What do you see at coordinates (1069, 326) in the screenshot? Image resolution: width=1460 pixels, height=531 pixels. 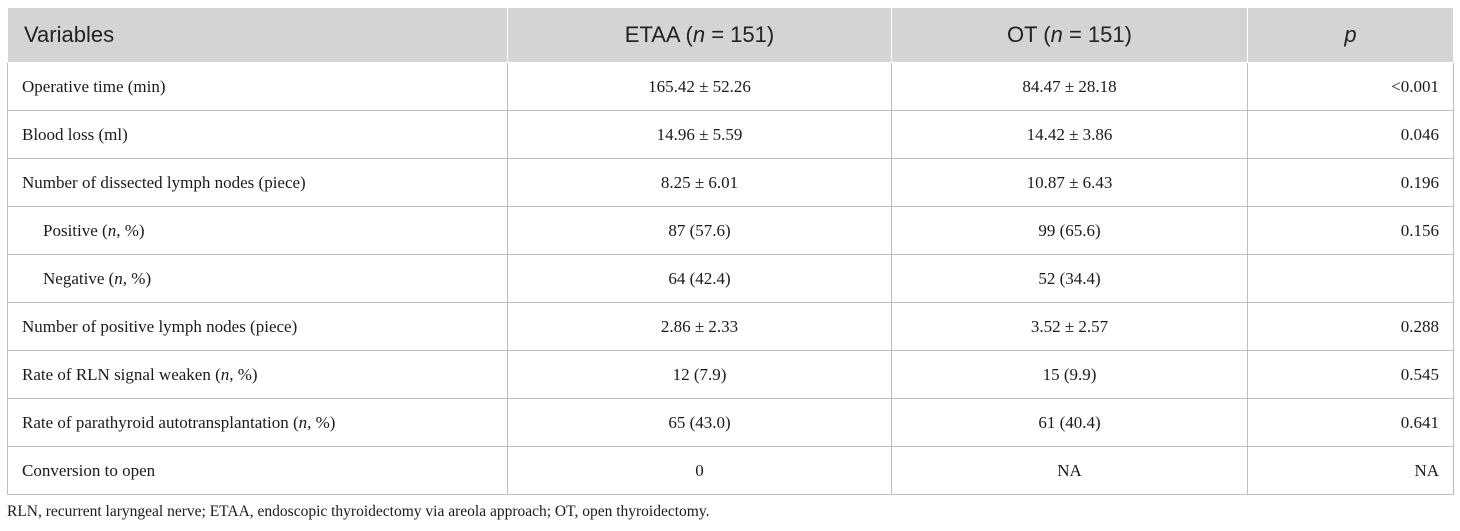 I see `row-ot: 3.52 ± 2.57` at bounding box center [1069, 326].